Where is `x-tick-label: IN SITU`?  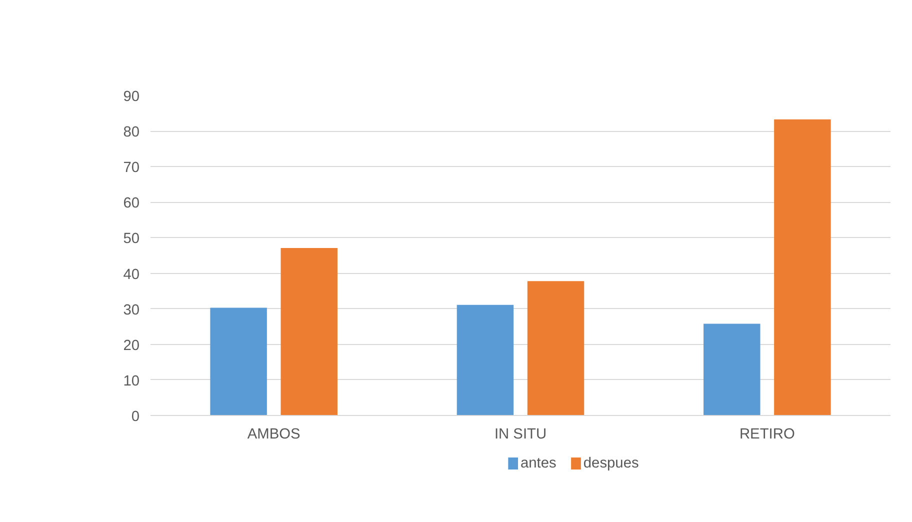
x-tick-label: IN SITU is located at coordinates (520, 434).